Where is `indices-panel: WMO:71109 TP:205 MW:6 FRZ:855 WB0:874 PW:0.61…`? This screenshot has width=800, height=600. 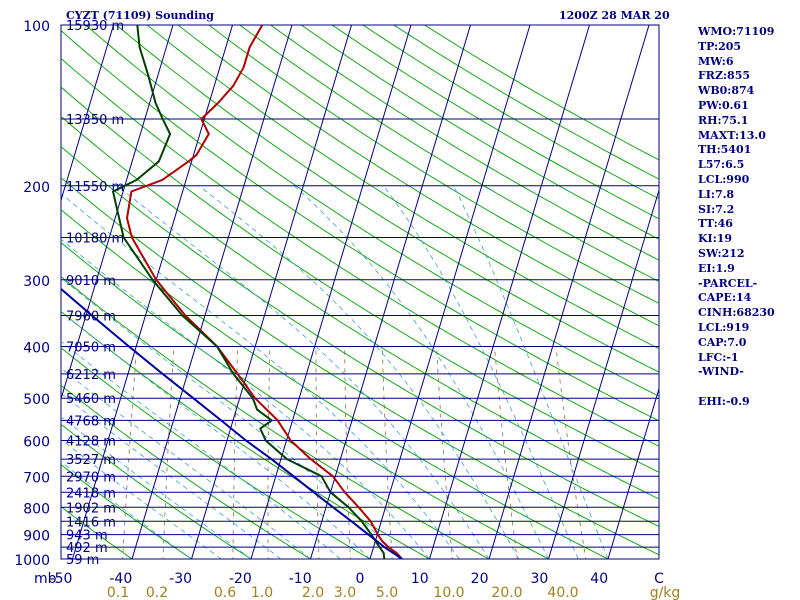
indices-panel: WMO:71109 TP:205 MW:6 FRZ:855 WB0:874 PW:0.61… is located at coordinates (736, 217).